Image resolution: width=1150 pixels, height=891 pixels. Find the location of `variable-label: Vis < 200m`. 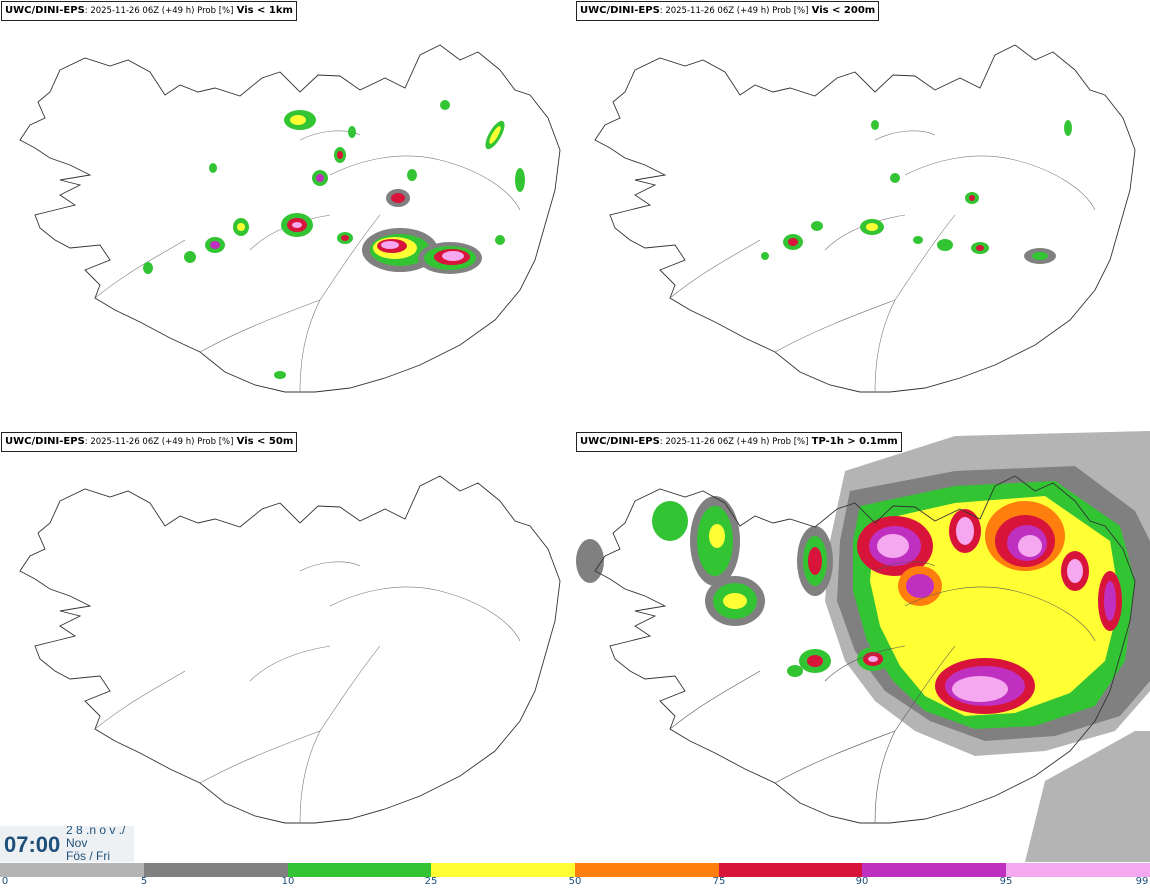

variable-label: Vis < 200m is located at coordinates (843, 10).